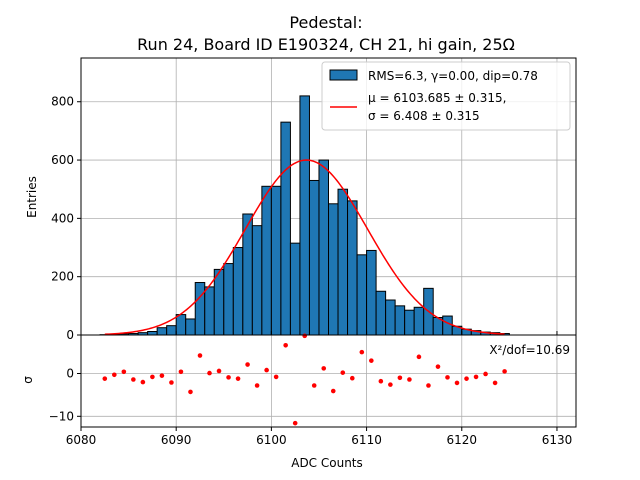 The width and height of the screenshot is (640, 480). I want to click on legend-fit-label-line2: σ = 6.408 ± 0.315, so click(424, 116).